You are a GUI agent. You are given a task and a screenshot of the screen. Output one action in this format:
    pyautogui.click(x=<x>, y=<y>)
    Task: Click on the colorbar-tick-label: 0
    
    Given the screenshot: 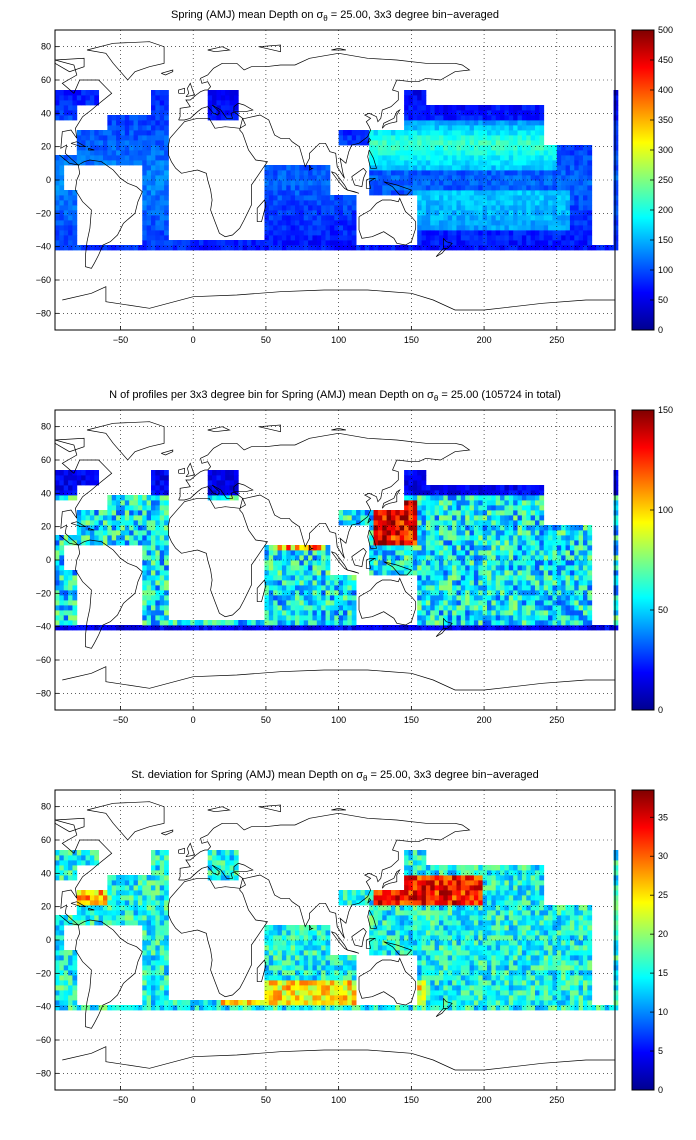 What is the action you would take?
    pyautogui.click(x=660, y=710)
    